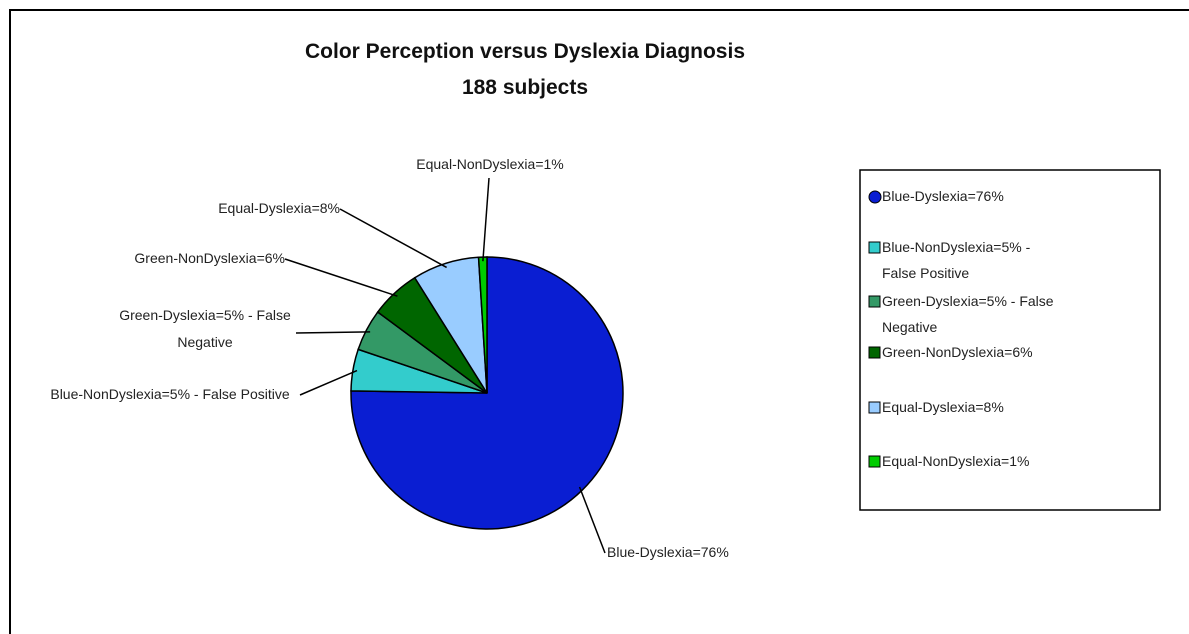  What do you see at coordinates (170, 394) in the screenshot?
I see `slice-label: Blue-NonDyslexia=5% - False Positive` at bounding box center [170, 394].